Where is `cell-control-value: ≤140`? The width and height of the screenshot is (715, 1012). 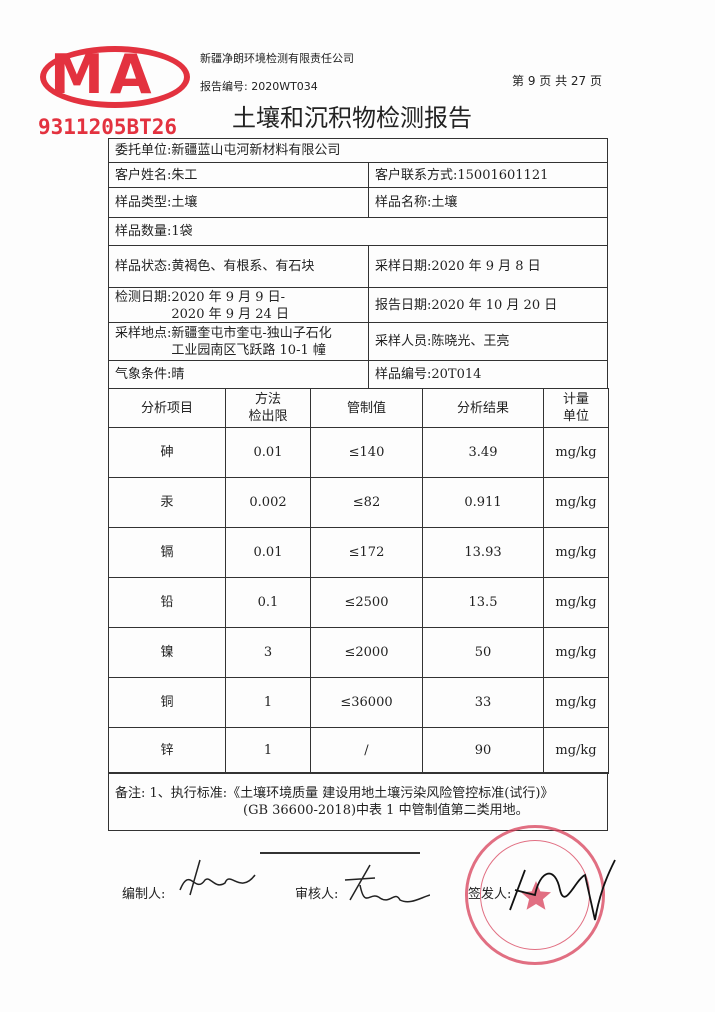
cell-control-value: ≤140 is located at coordinates (366, 452).